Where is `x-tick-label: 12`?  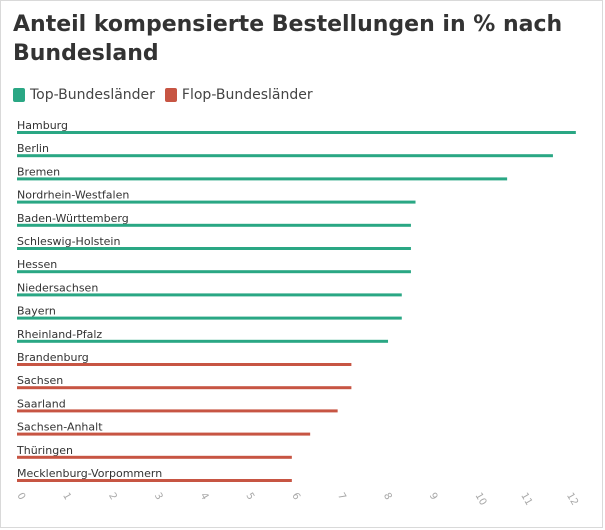
x-tick-label: 12 is located at coordinates (572, 499).